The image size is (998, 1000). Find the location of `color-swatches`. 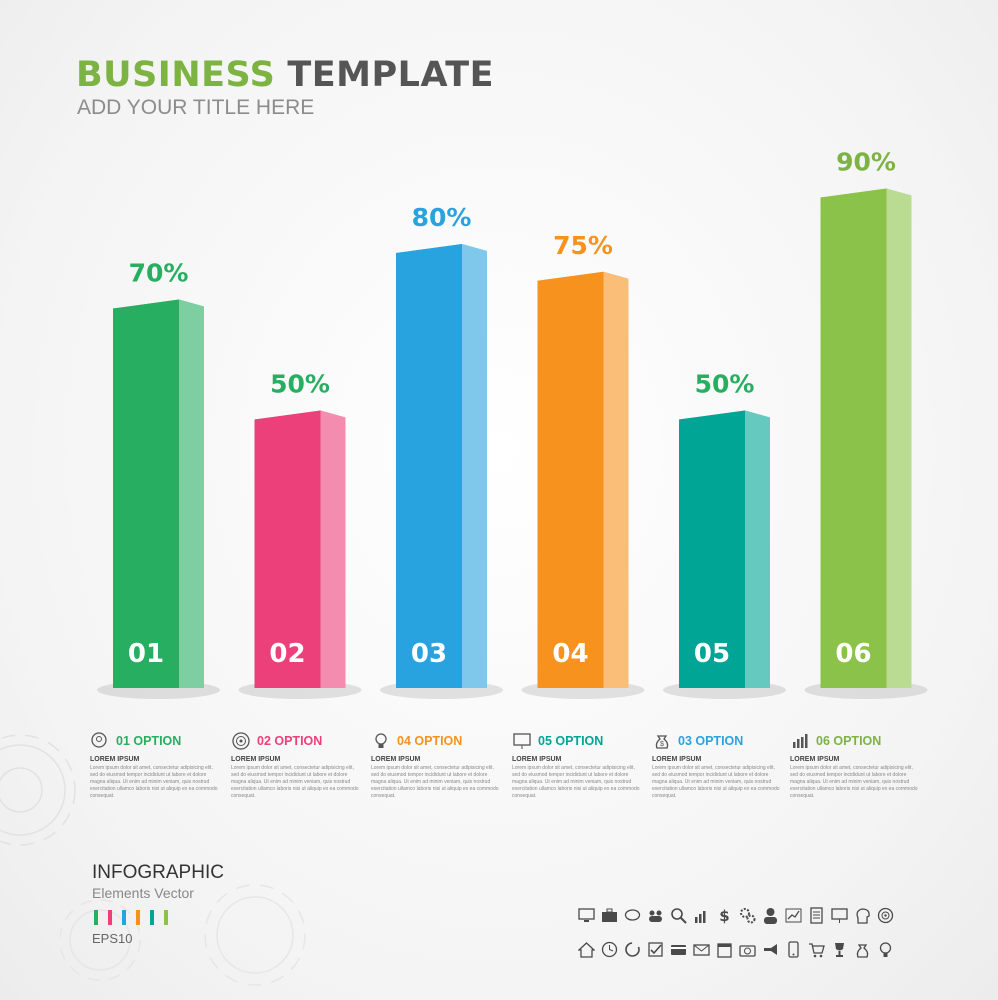

color-swatches is located at coordinates (159, 917).